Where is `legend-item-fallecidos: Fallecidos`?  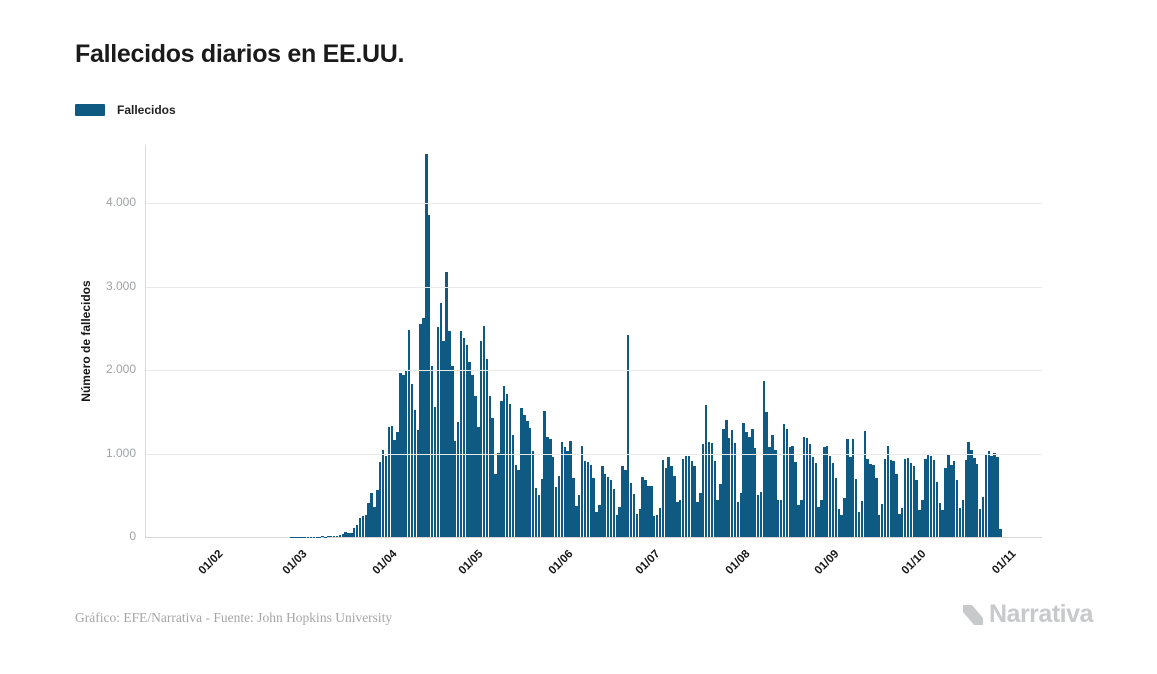 legend-item-fallecidos: Fallecidos is located at coordinates (125, 110).